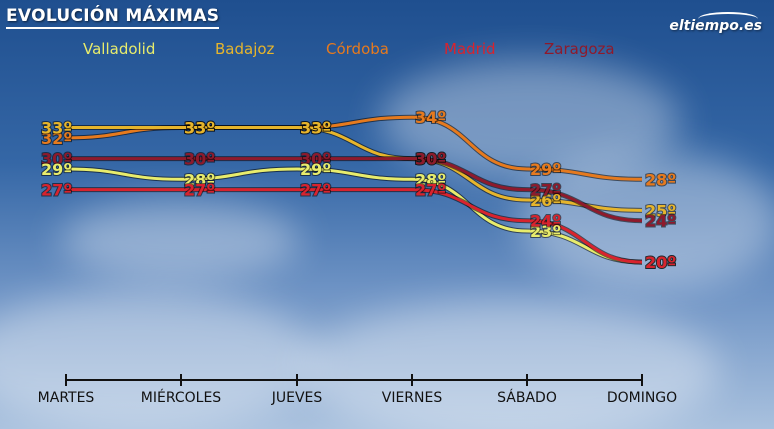 Image resolution: width=774 pixels, height=429 pixels. I want to click on title-bar: EVOLUCIÓN MÁXIMAS, so click(112, 16).